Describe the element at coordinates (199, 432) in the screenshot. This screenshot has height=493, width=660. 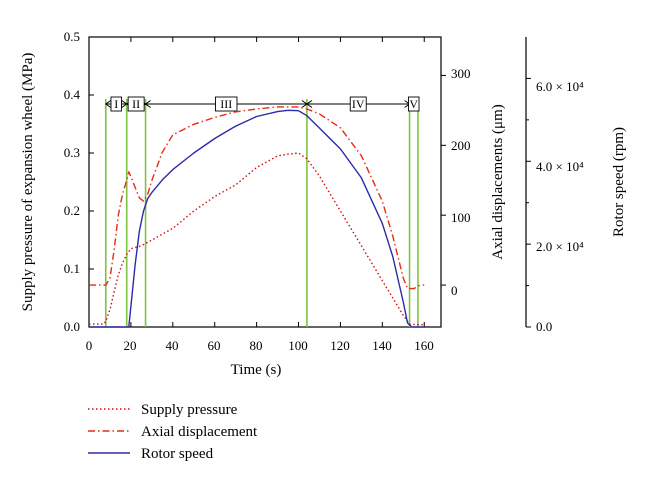
I see `legend-label-axial-displacement: Axial displacement` at that location.